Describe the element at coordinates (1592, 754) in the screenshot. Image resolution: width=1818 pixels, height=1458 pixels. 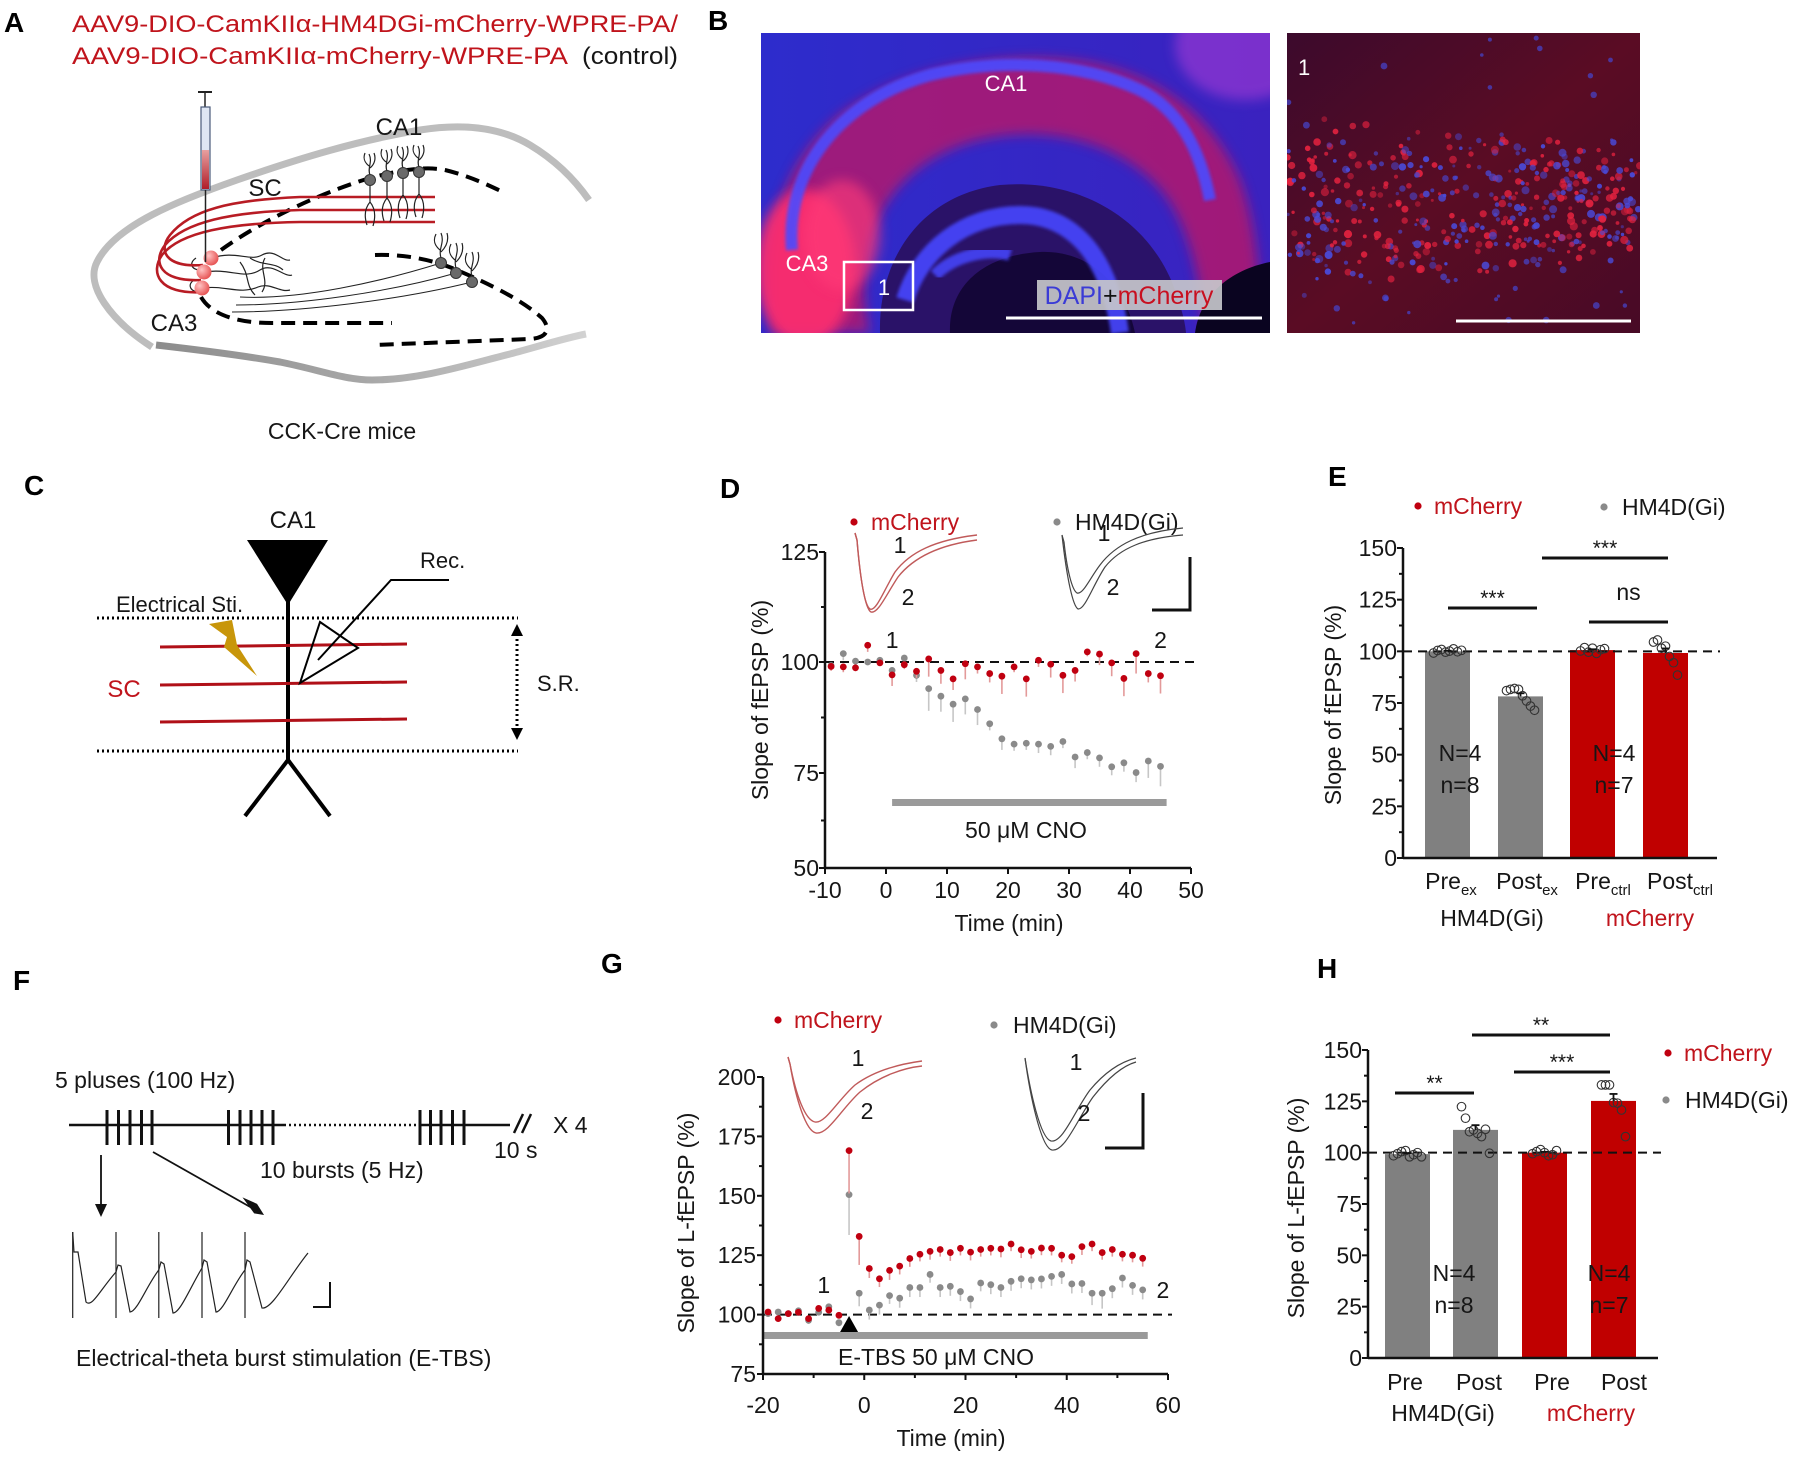
I see `bar-mcherry-pre-ctrl` at that location.